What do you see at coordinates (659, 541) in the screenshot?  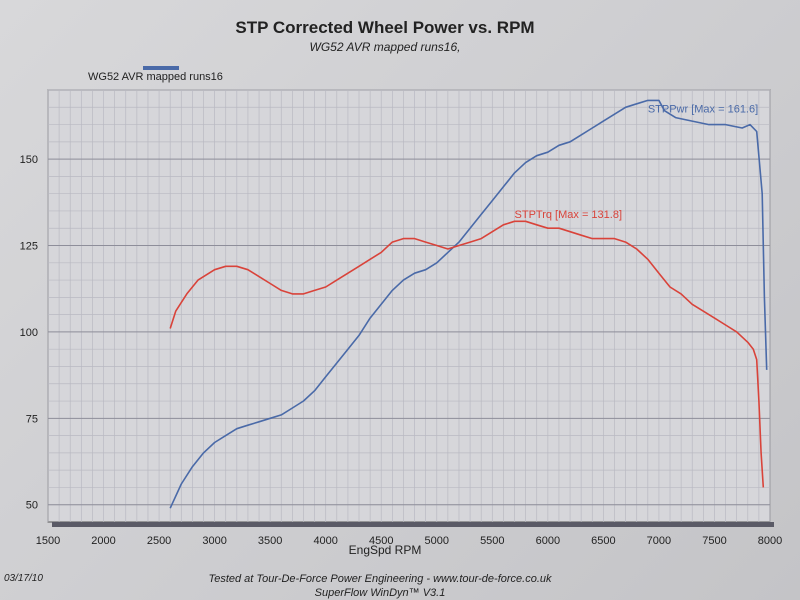 I see `x-tick-label: 7000` at bounding box center [659, 541].